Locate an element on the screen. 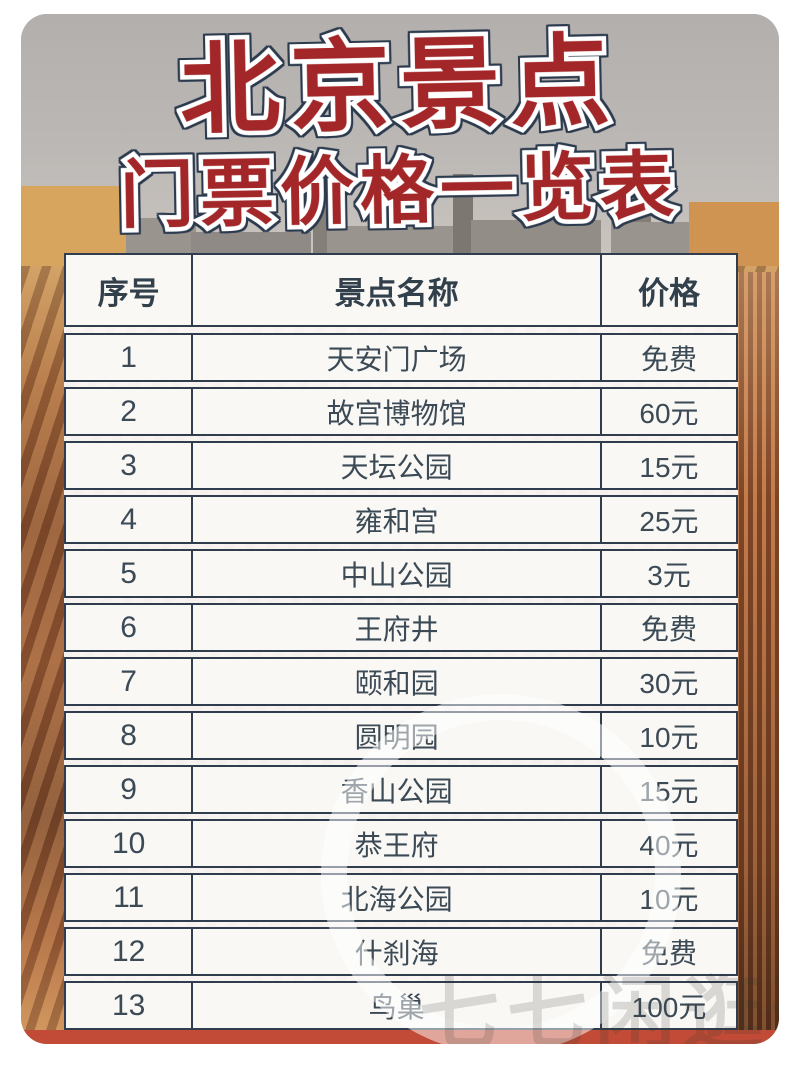 This screenshot has width=800, height=1069. table-row: 5 中山公园 3元 is located at coordinates (401, 573).